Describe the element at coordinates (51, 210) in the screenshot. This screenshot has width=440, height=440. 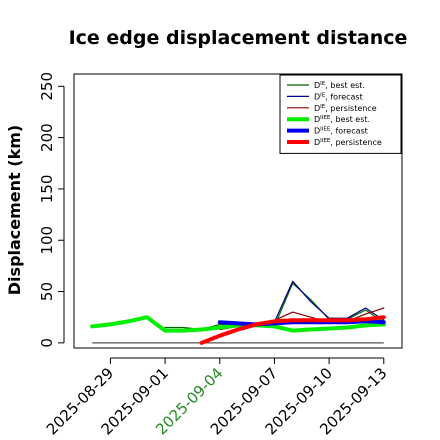
I see `y-axis: 0 50 100 150 200 250` at that location.